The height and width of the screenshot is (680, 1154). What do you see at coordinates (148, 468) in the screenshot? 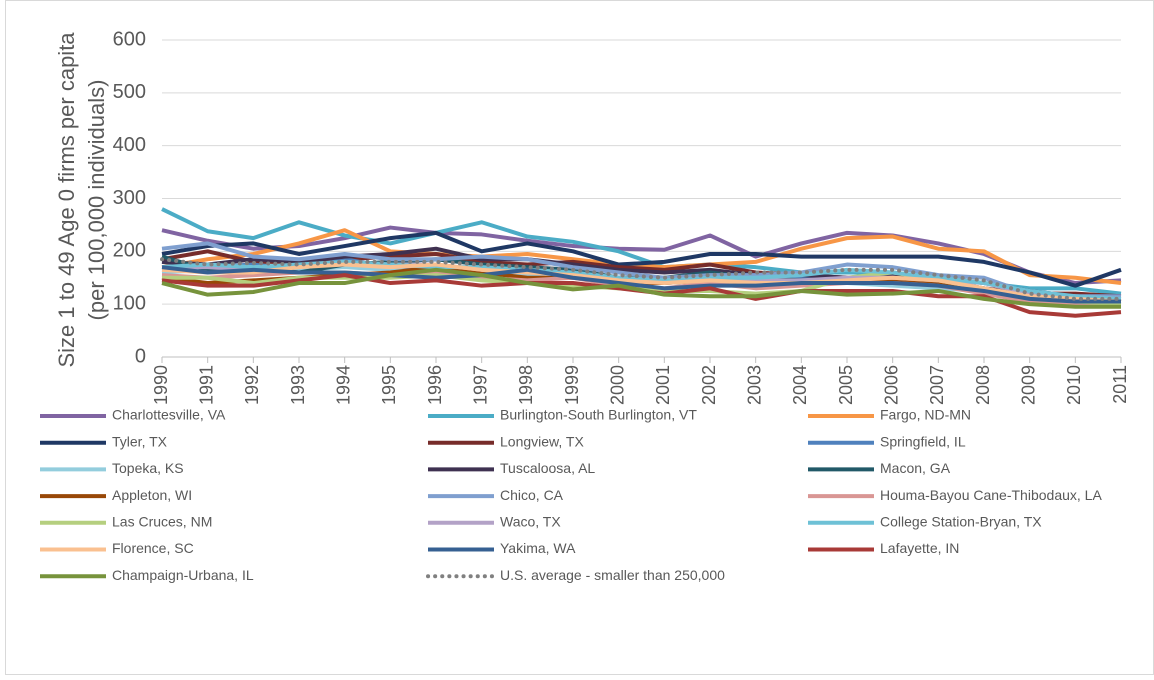
I see `legend-label: Topeka, KS` at bounding box center [148, 468].